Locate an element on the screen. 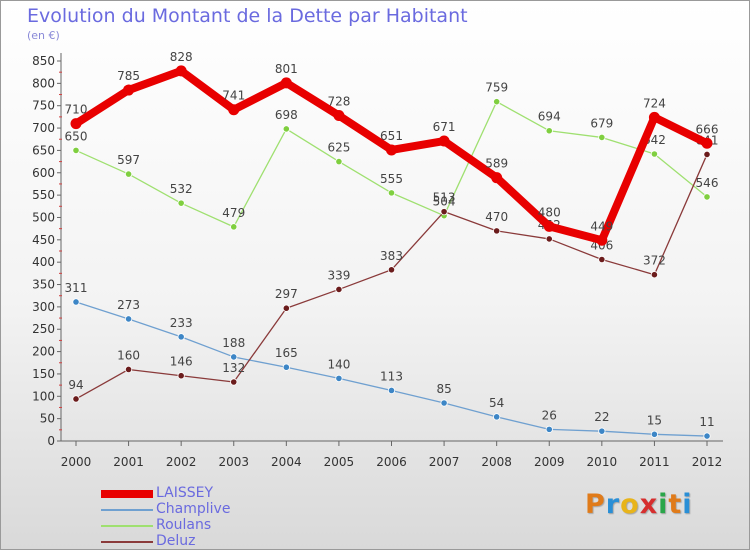 The width and height of the screenshot is (750, 550). data-label-champlive: 311 is located at coordinates (76, 288).